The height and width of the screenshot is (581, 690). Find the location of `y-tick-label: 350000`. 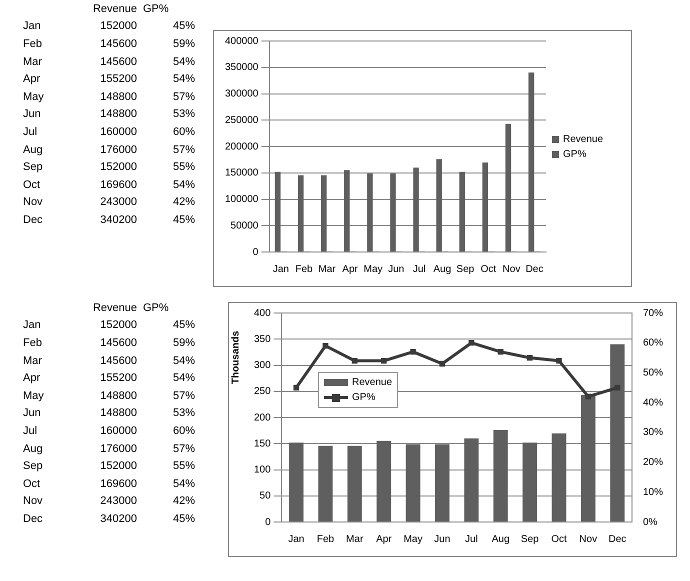

y-tick-label: 350000 is located at coordinates (241, 68).